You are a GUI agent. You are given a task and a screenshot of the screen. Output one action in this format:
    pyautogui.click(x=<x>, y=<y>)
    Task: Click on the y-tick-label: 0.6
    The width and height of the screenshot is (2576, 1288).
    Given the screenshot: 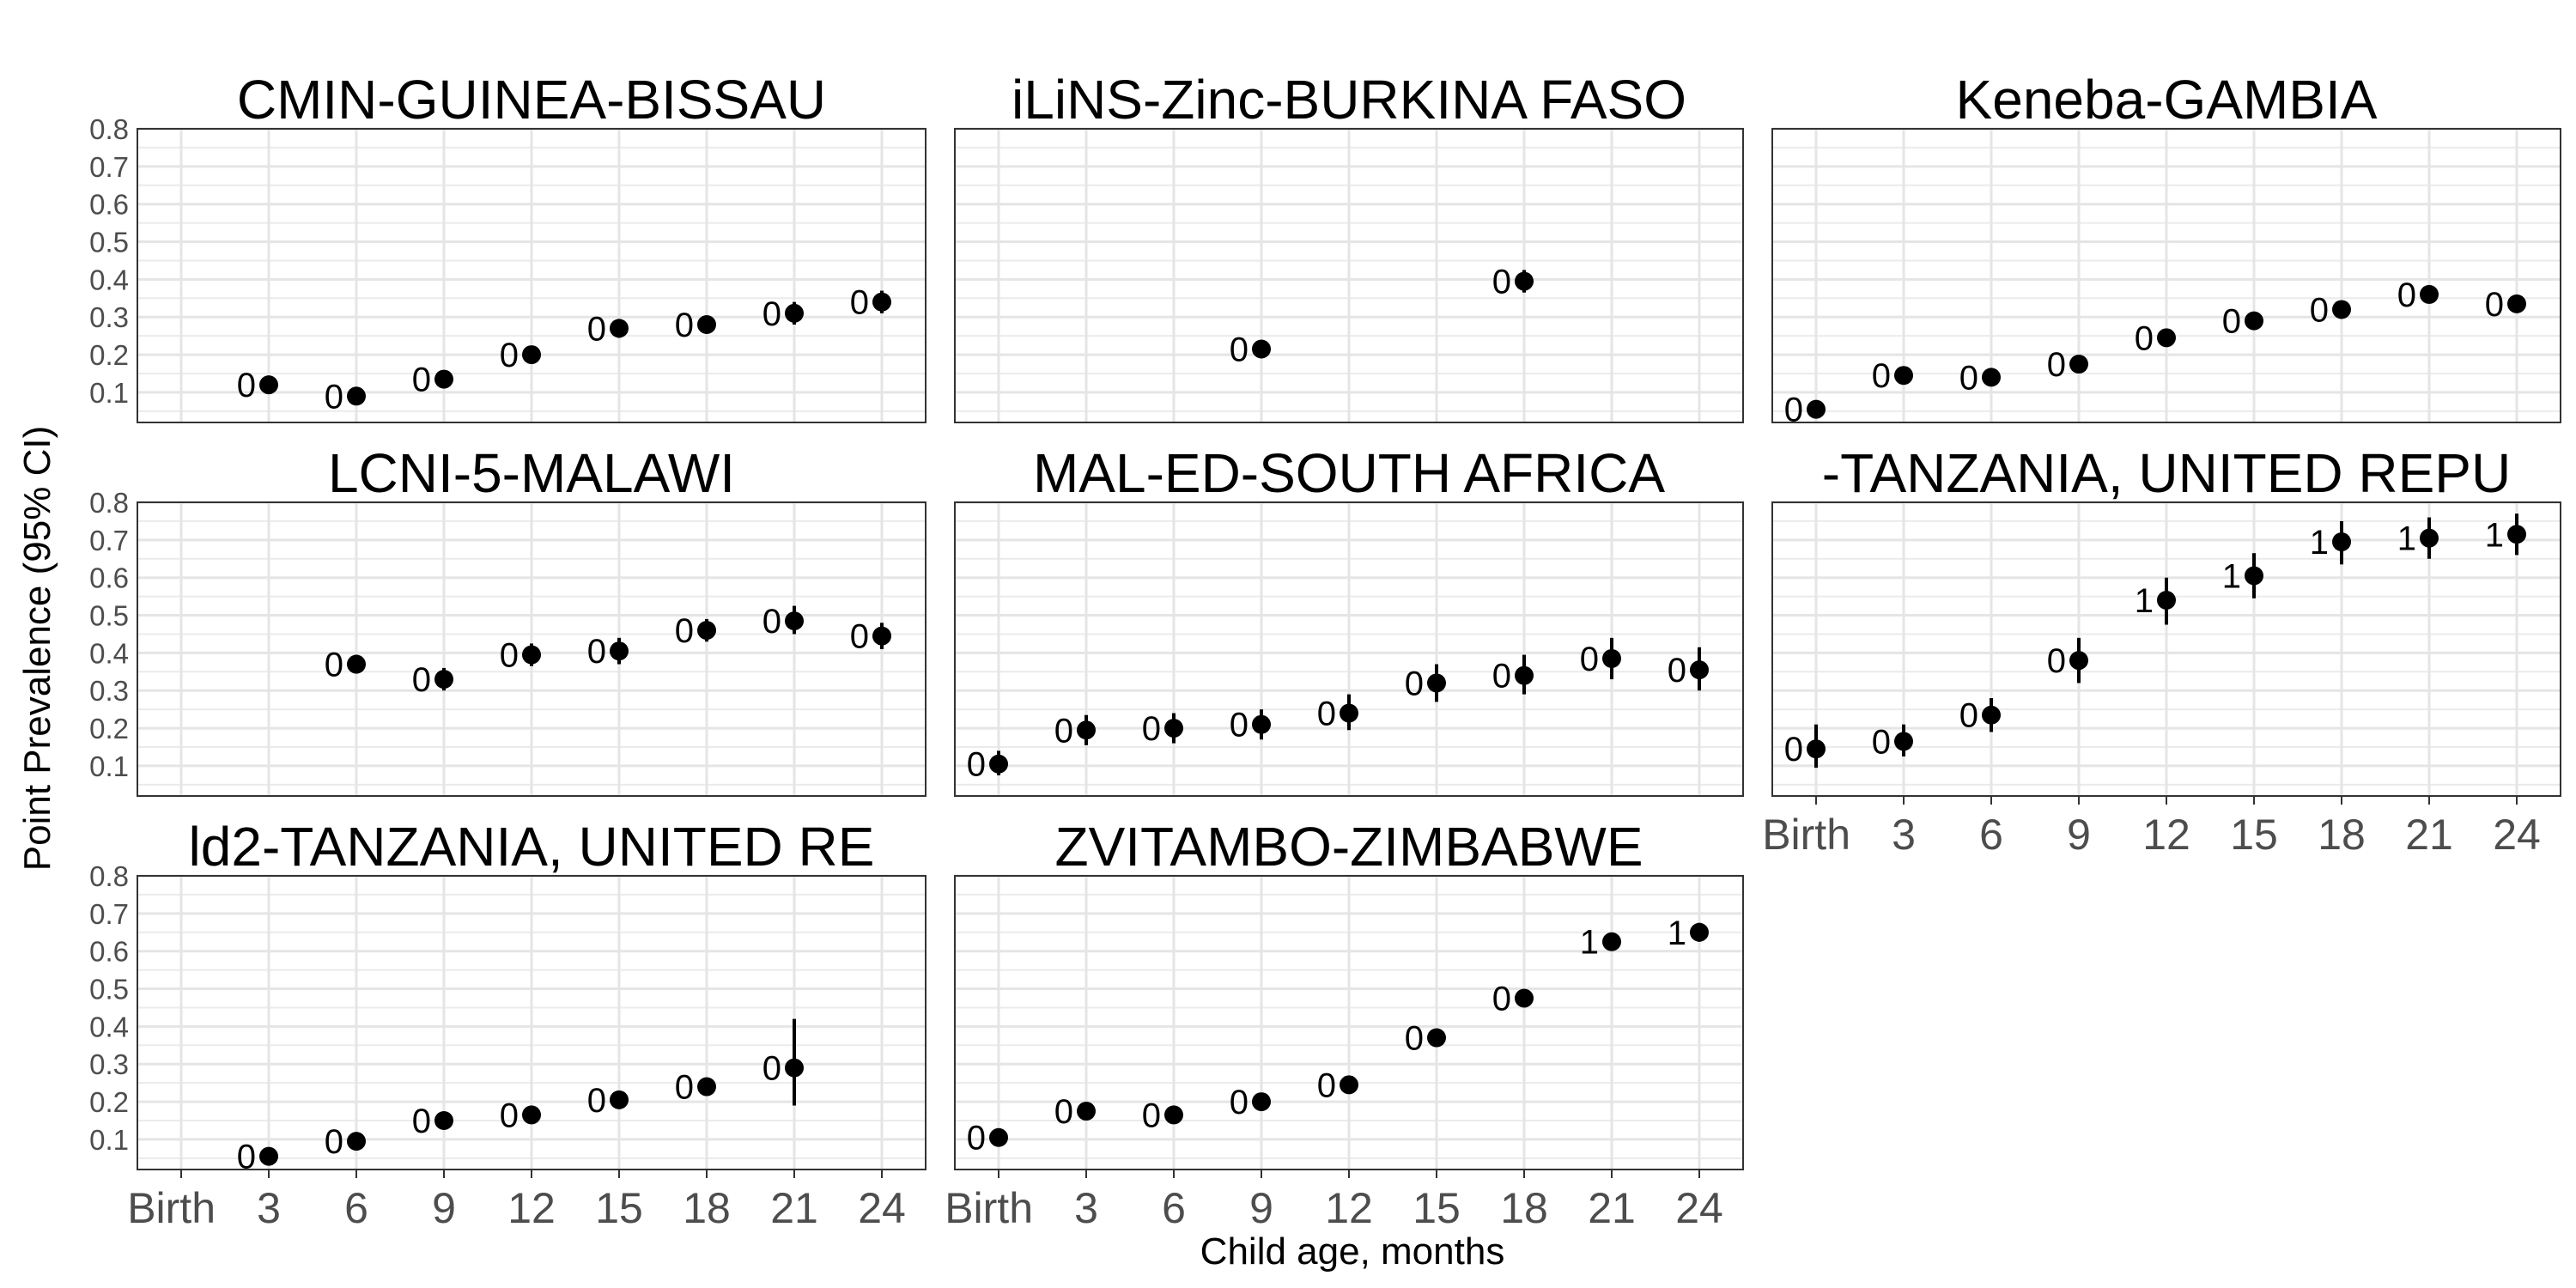 What is the action you would take?
    pyautogui.click(x=109, y=205)
    